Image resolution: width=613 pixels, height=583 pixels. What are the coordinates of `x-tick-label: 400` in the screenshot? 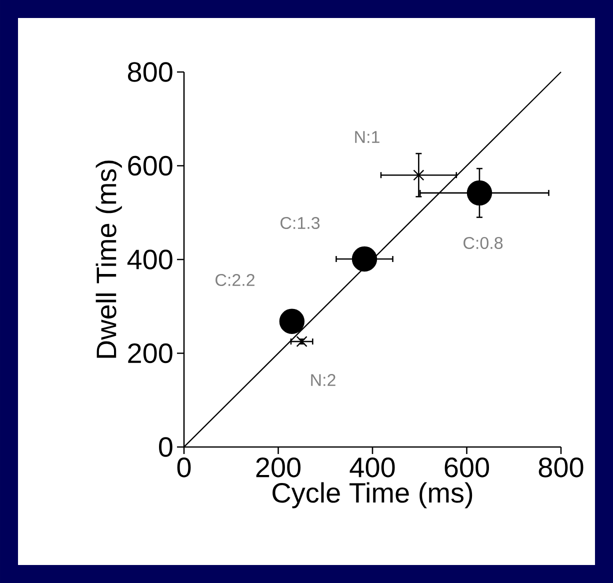 It's located at (372, 468).